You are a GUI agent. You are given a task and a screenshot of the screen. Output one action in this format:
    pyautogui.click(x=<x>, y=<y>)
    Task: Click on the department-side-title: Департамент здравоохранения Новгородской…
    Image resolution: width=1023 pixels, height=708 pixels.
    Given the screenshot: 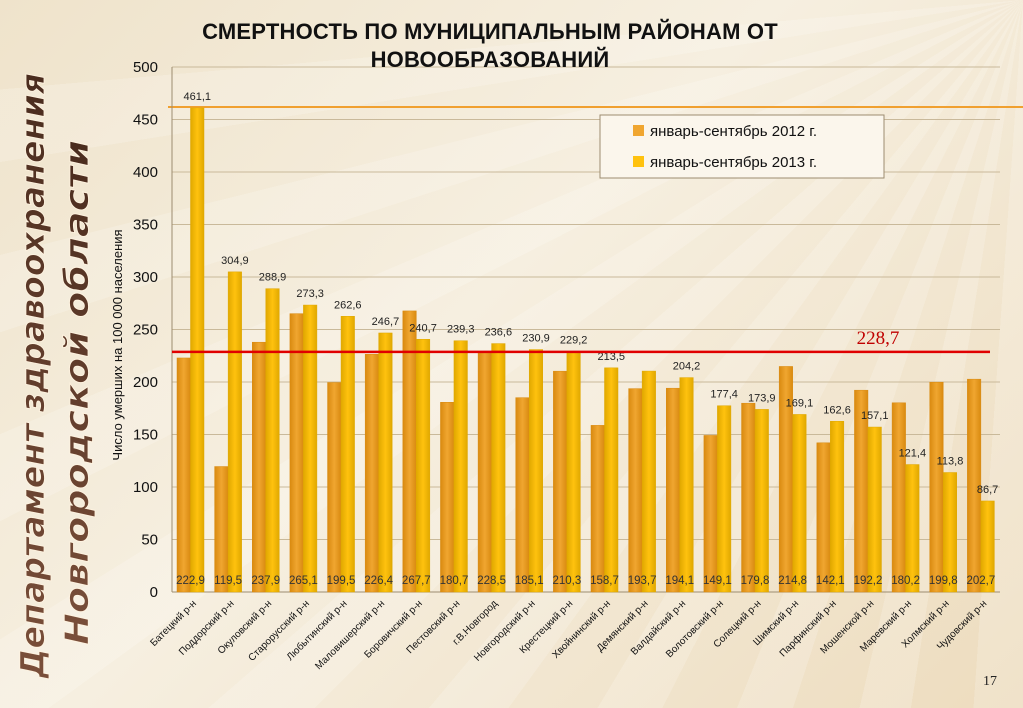 What is the action you would take?
    pyautogui.click(x=52, y=375)
    